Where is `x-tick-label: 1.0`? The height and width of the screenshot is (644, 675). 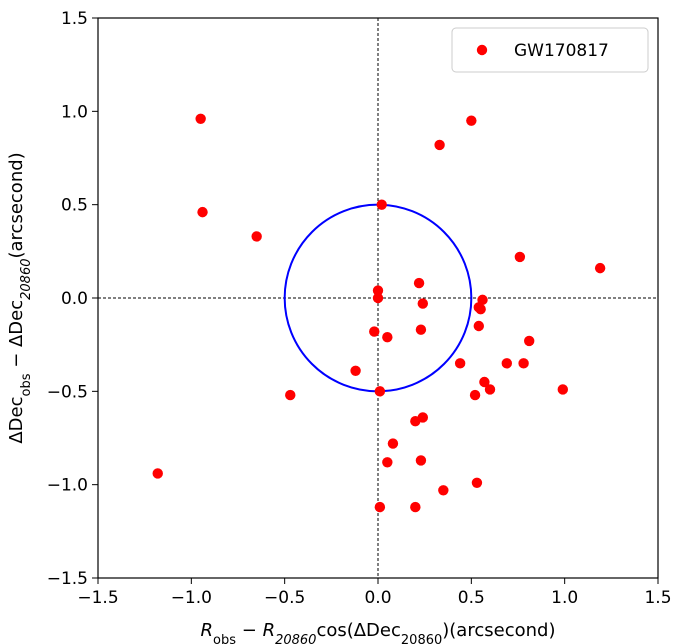
x-tick-label: 1.0 is located at coordinates (564, 598).